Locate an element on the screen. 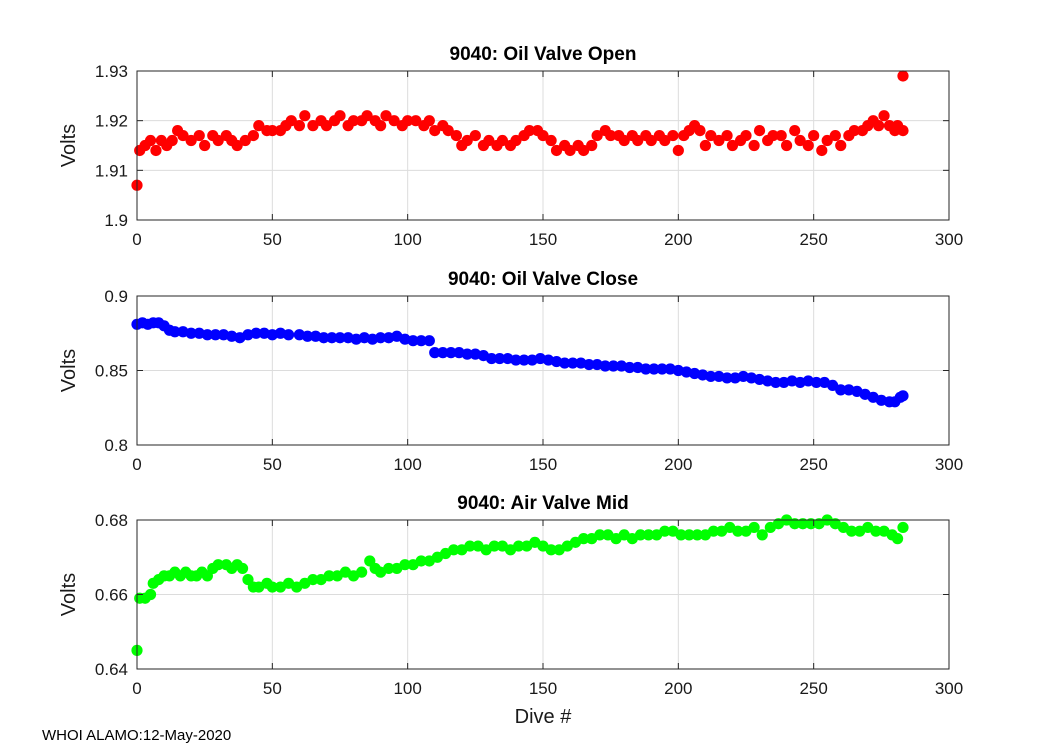 The image size is (1050, 750). y-tick-label: 0.66 is located at coordinates (111, 595).